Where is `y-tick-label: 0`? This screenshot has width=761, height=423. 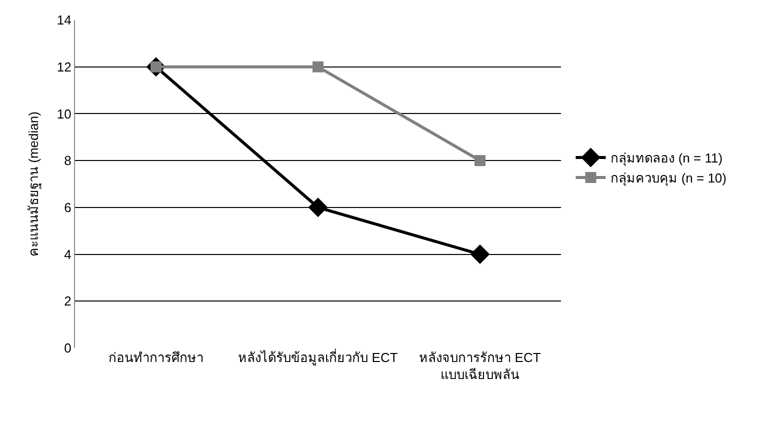 y-tick-label: 0 is located at coordinates (68, 348).